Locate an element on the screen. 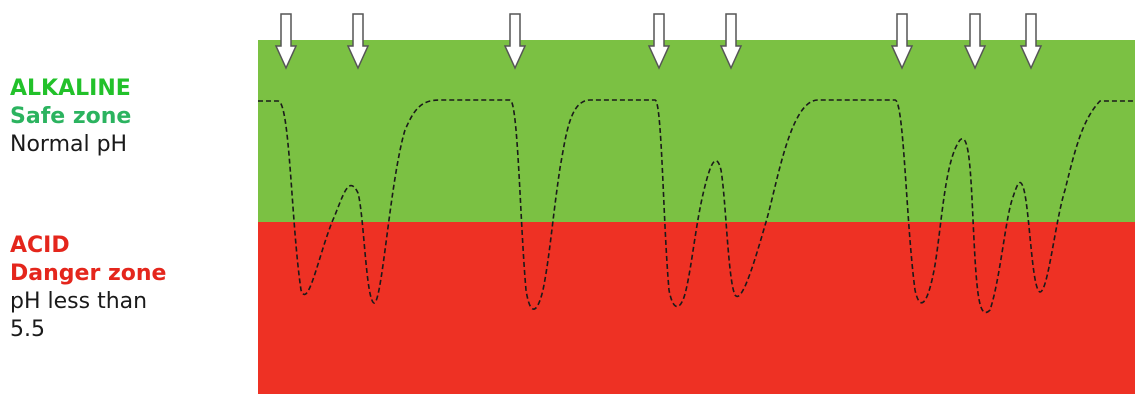 The height and width of the screenshot is (394, 1135). safe-zone-label: Safe zone is located at coordinates (71, 116).